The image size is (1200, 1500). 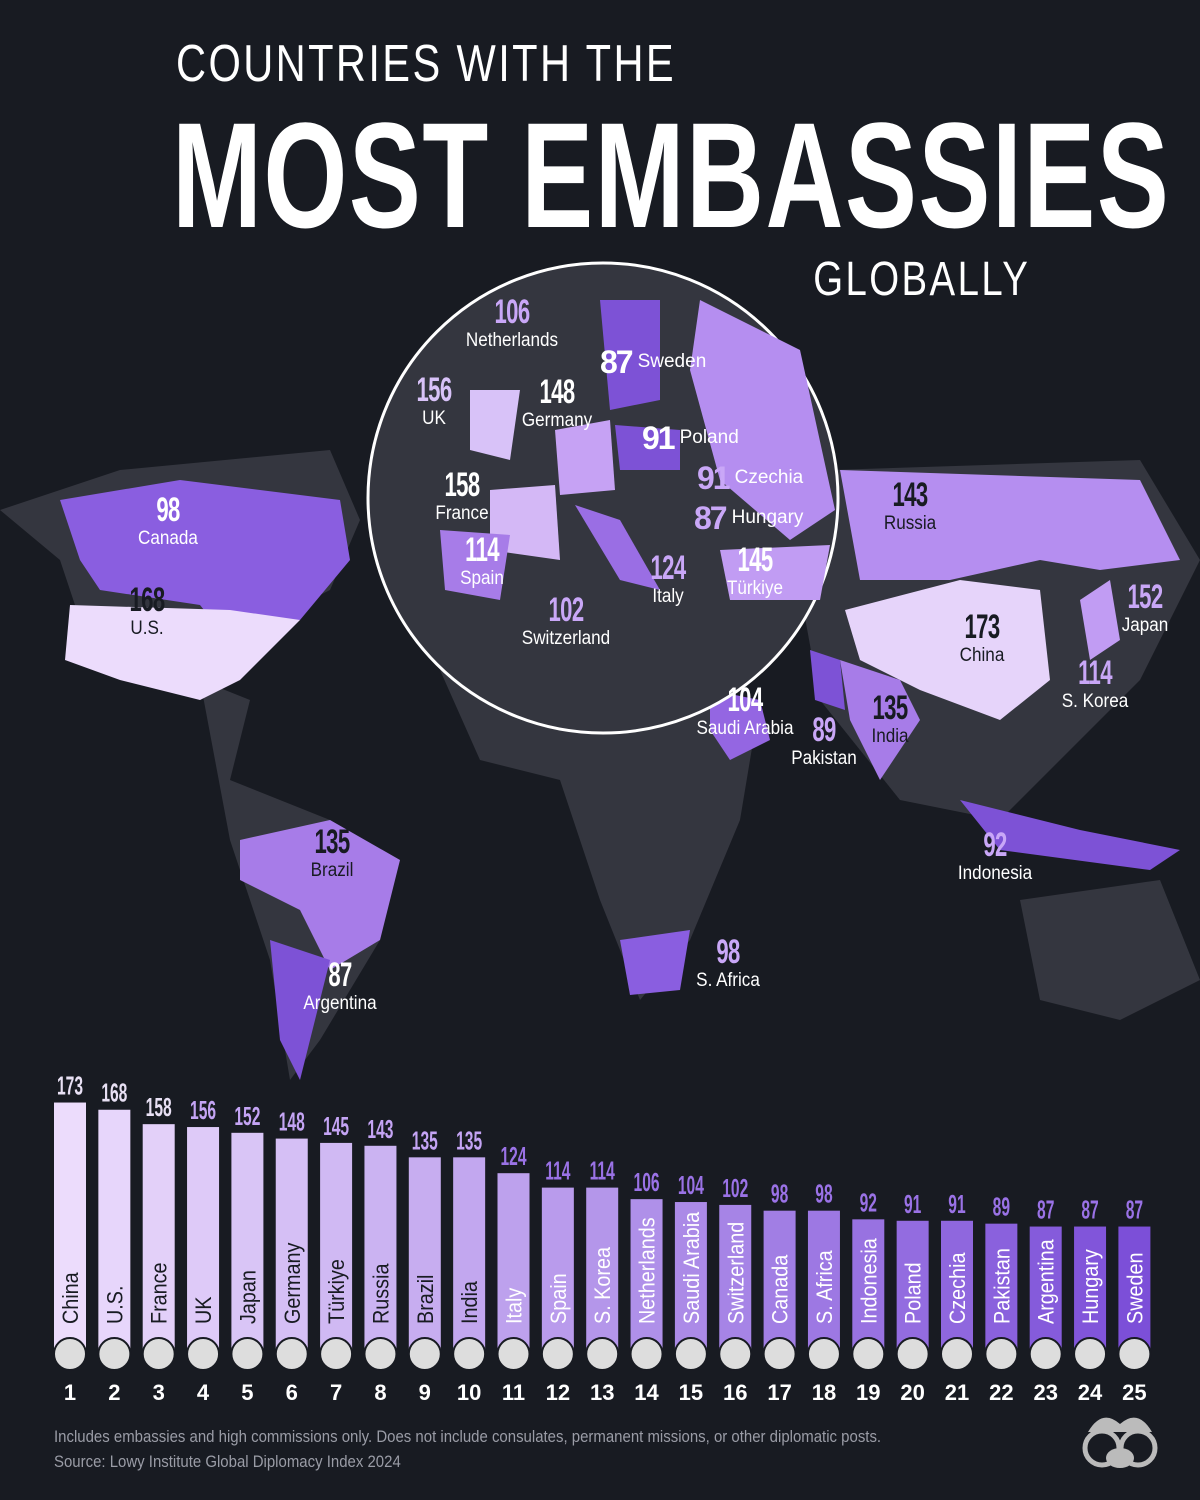 I want to click on rank-label: 20, so click(x=912, y=1392).